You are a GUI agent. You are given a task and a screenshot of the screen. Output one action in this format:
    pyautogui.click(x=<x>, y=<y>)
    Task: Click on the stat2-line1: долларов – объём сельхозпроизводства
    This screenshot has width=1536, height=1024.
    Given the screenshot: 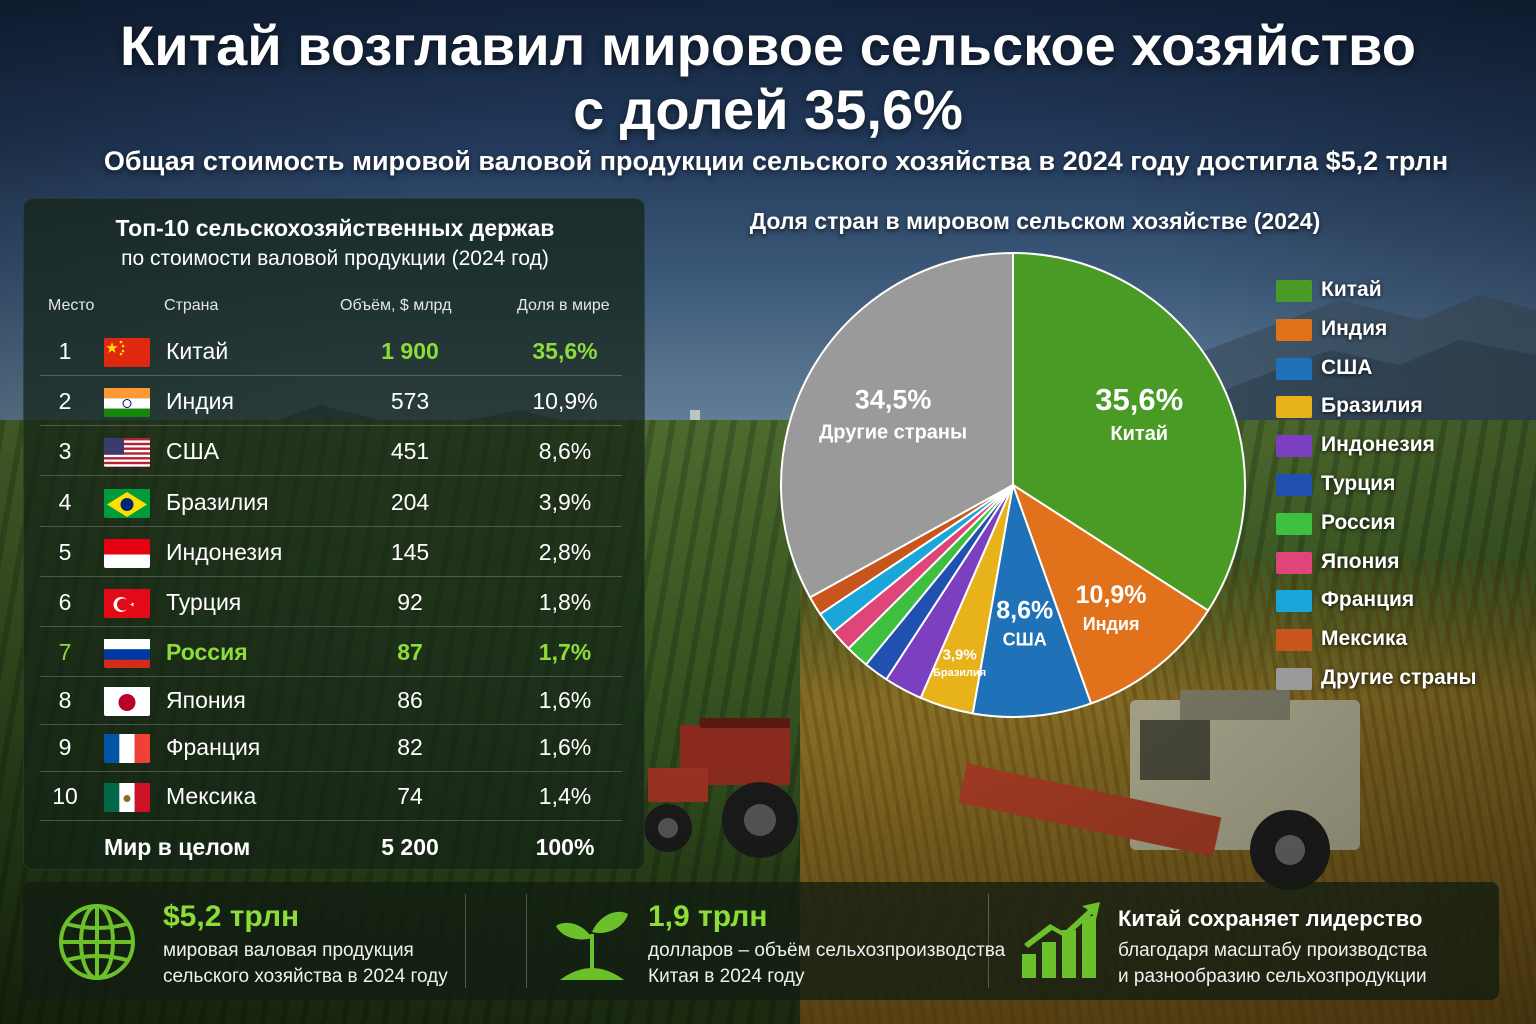 What is the action you would take?
    pyautogui.click(x=827, y=950)
    